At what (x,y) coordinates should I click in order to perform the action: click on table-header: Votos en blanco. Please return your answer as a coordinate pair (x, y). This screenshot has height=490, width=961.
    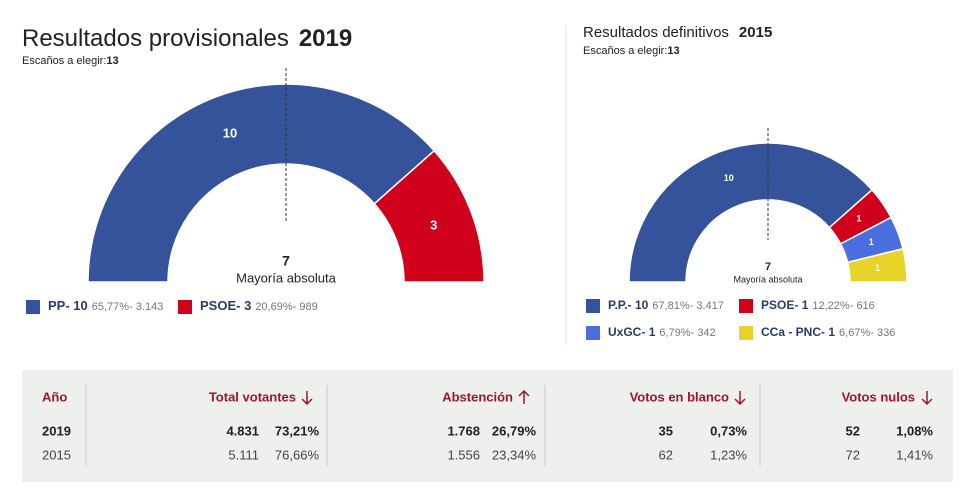
    Looking at the image, I should click on (679, 396).